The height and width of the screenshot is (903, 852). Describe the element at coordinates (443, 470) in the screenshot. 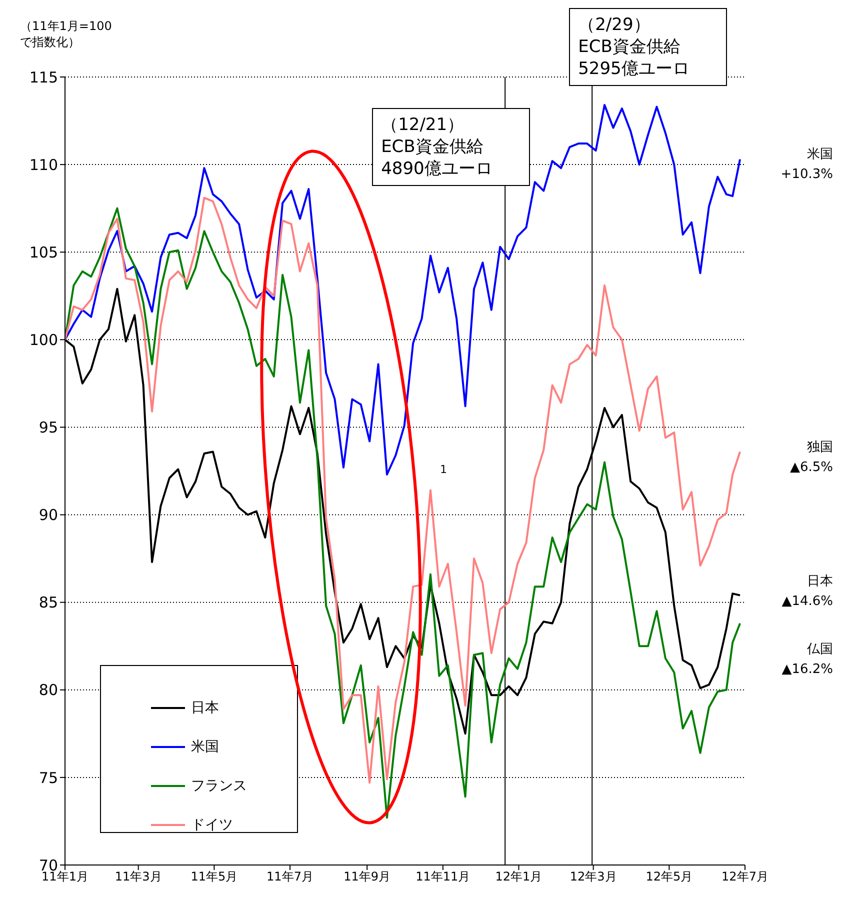

I see `annotation: 1` at that location.